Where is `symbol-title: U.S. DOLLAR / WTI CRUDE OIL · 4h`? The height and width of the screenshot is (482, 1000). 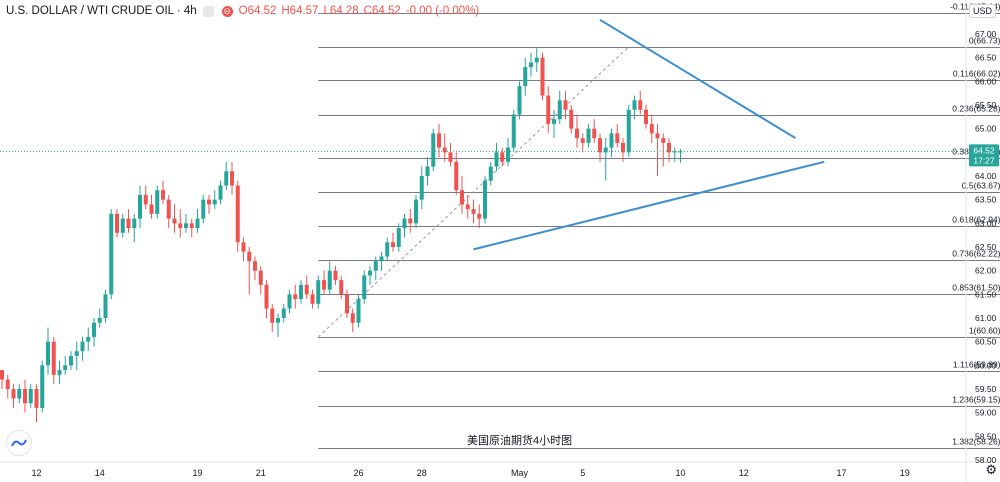 symbol-title: U.S. DOLLAR / WTI CRUDE OIL · 4h is located at coordinates (101, 11).